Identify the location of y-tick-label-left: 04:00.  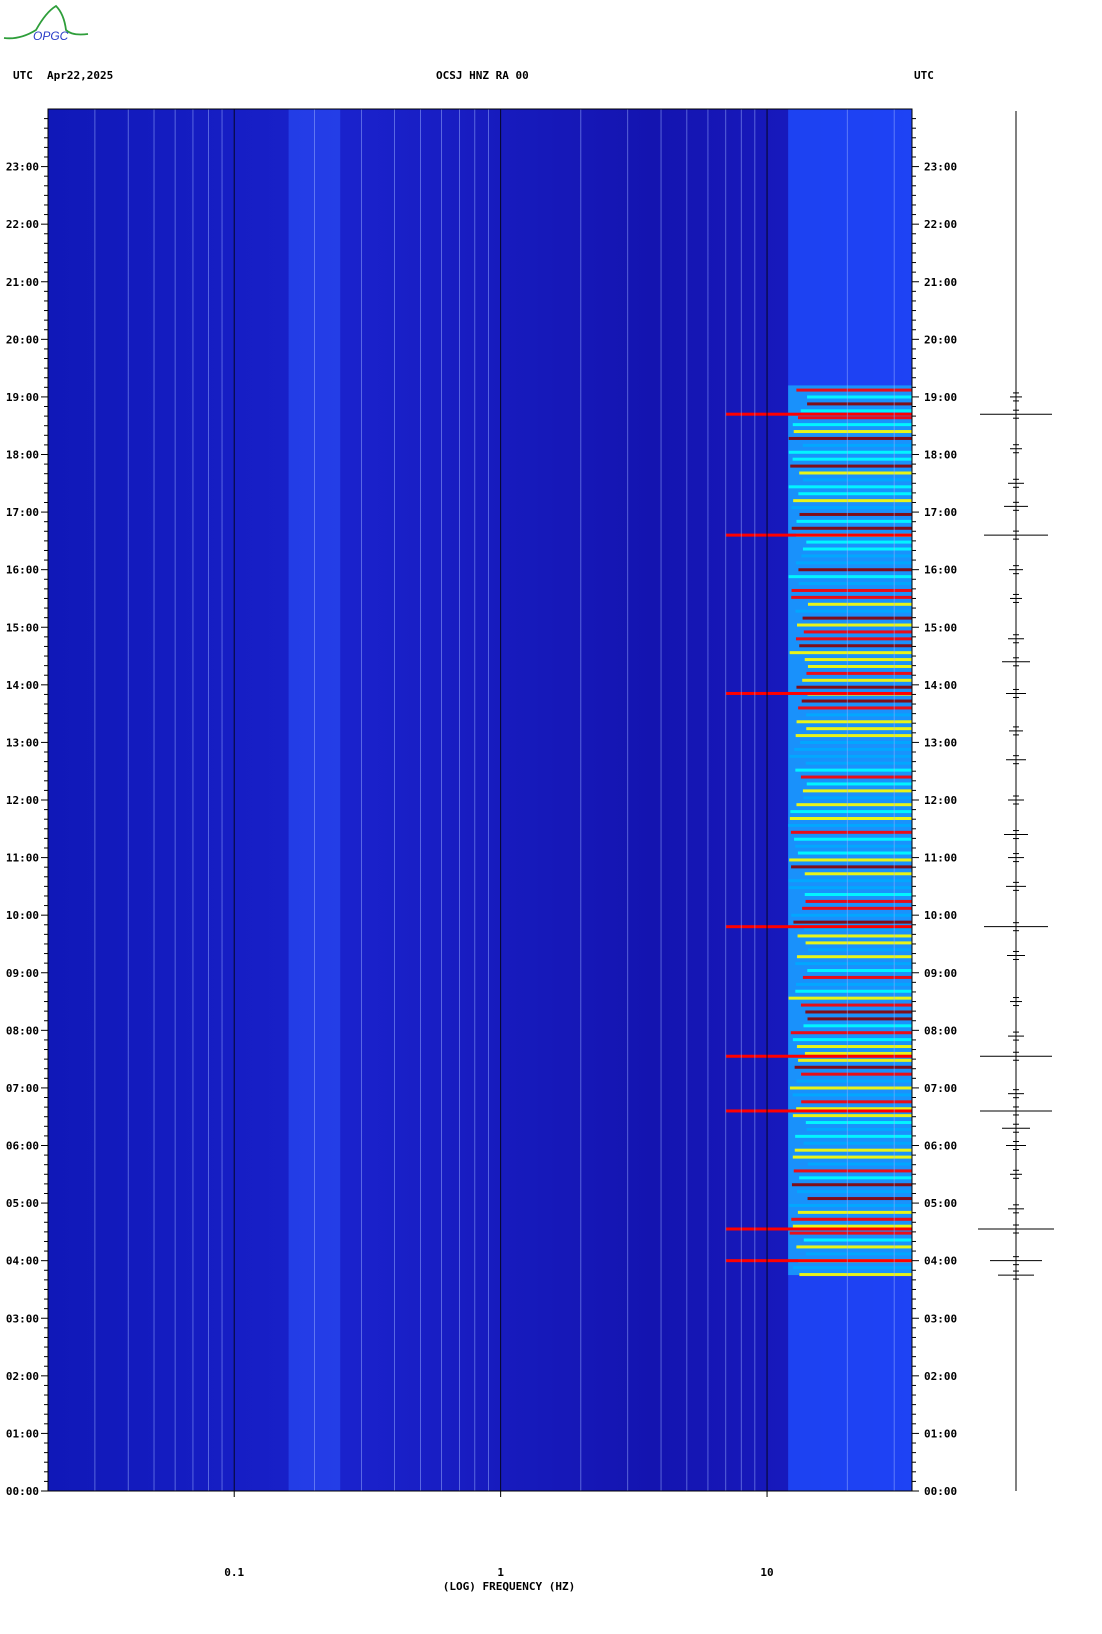
(22, 1261).